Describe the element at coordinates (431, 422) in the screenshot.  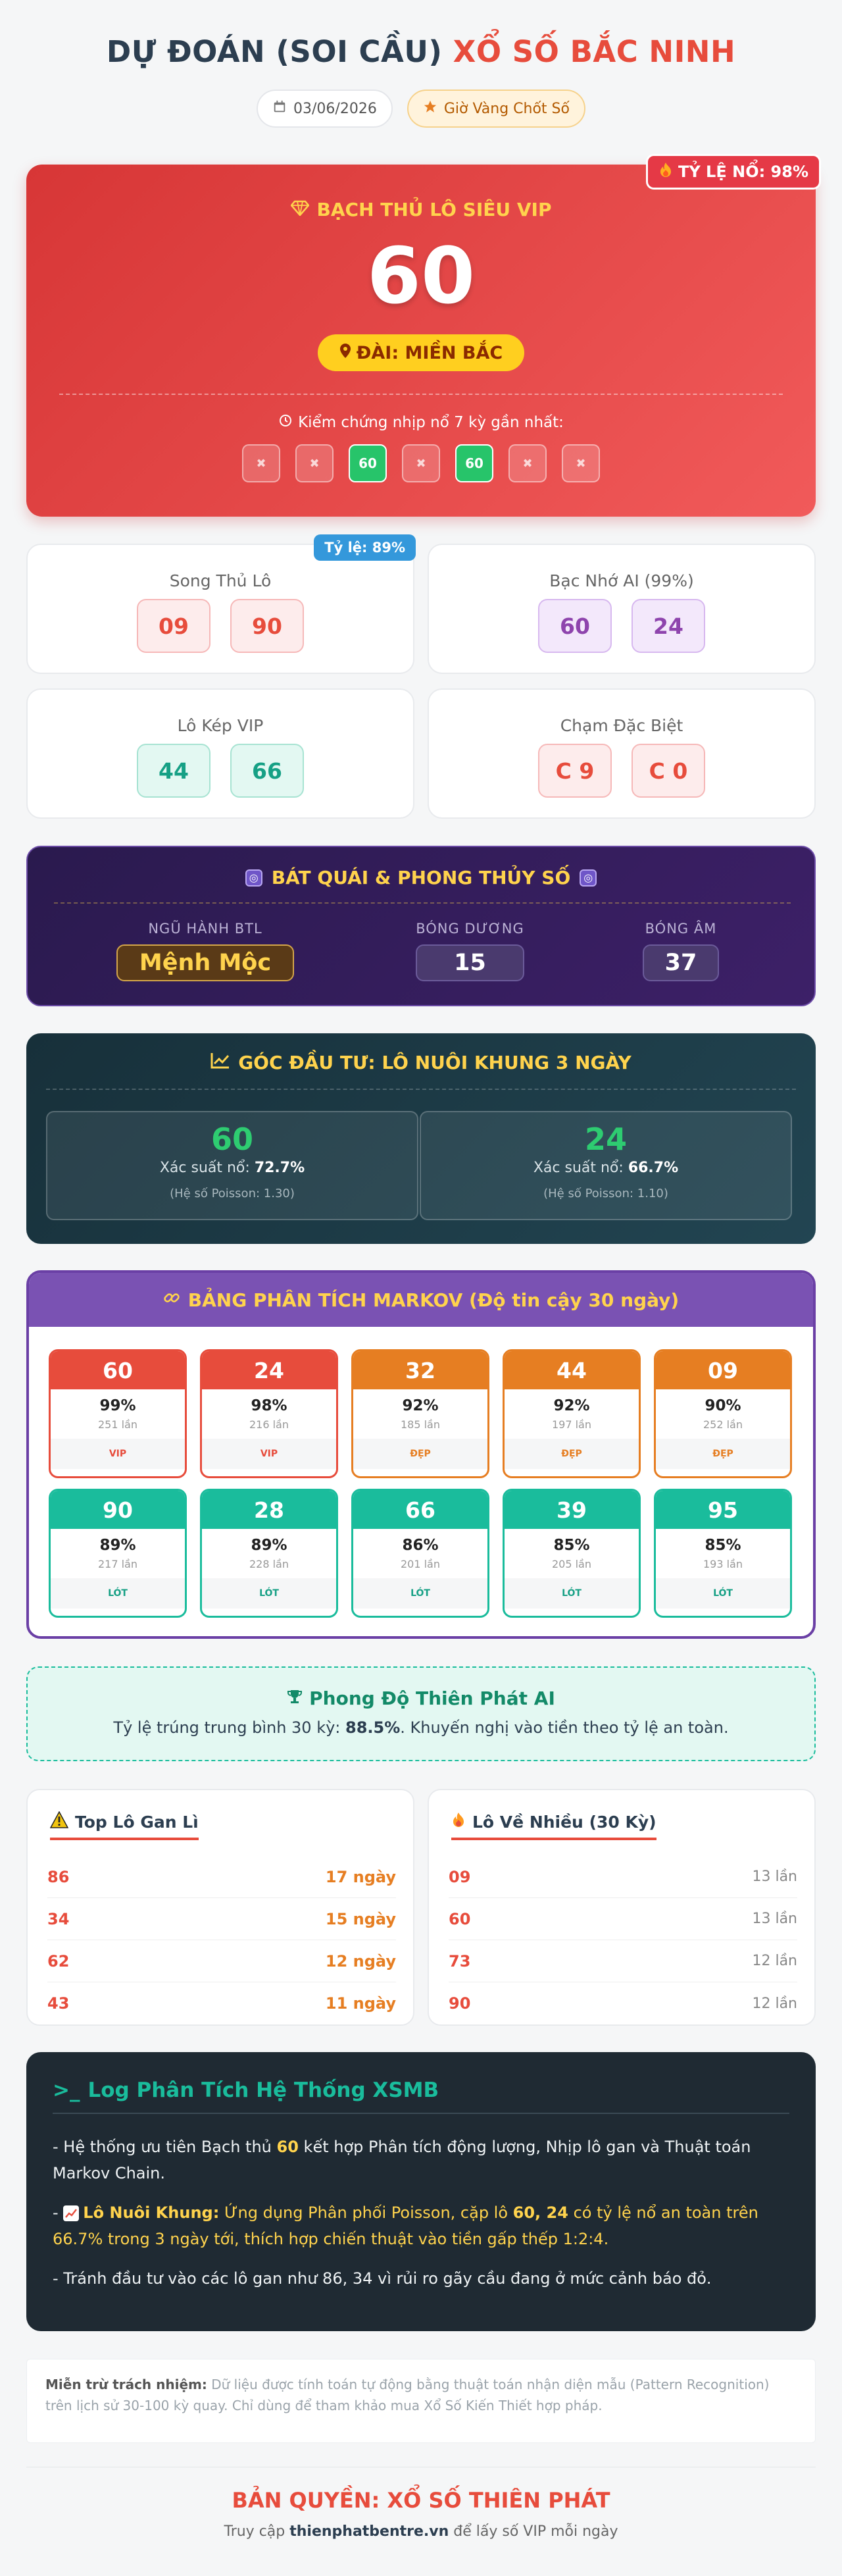
I see `verify-text: Kiểm chứng nhịp nổ 7 kỳ gần nhất:` at that location.